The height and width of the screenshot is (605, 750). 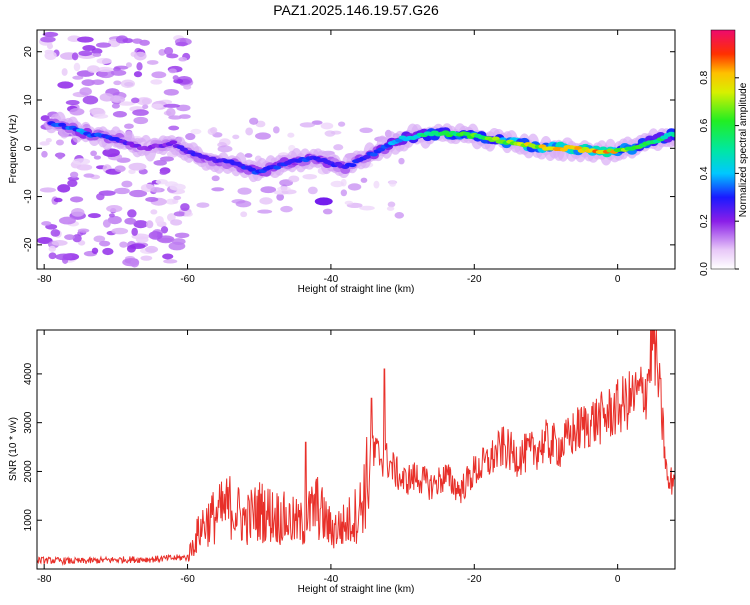 I want to click on y-tick-label: 2000, so click(x=28, y=471).